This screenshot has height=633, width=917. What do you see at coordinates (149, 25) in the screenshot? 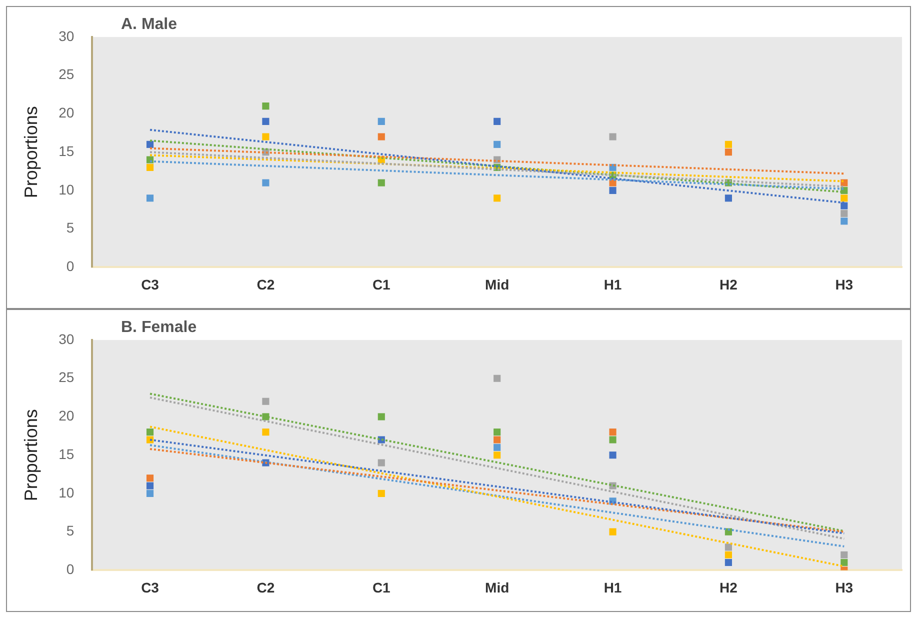
I see `chart-title: A. Male` at bounding box center [149, 25].